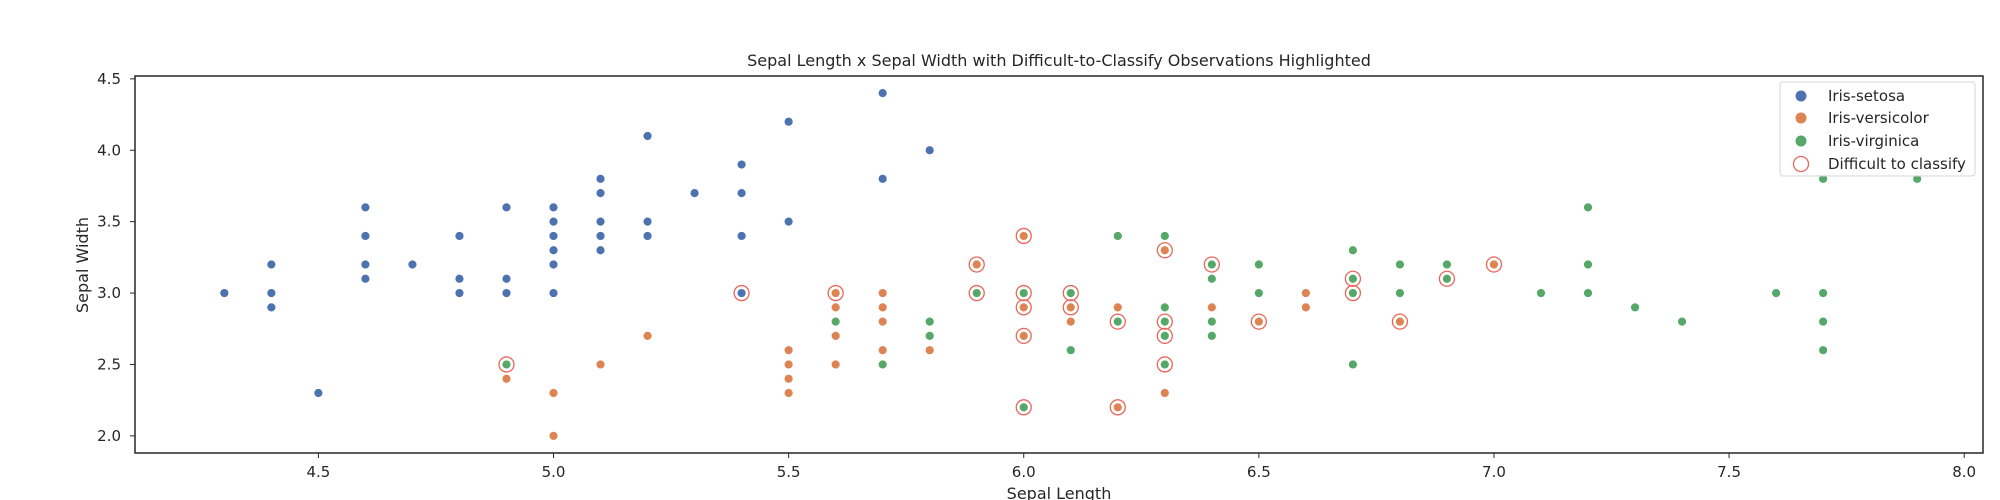  I want to click on x-axis: 4.5 5.0 5.5 6.0 6.5 7.0 7.5 8.0, so click(1141, 467).